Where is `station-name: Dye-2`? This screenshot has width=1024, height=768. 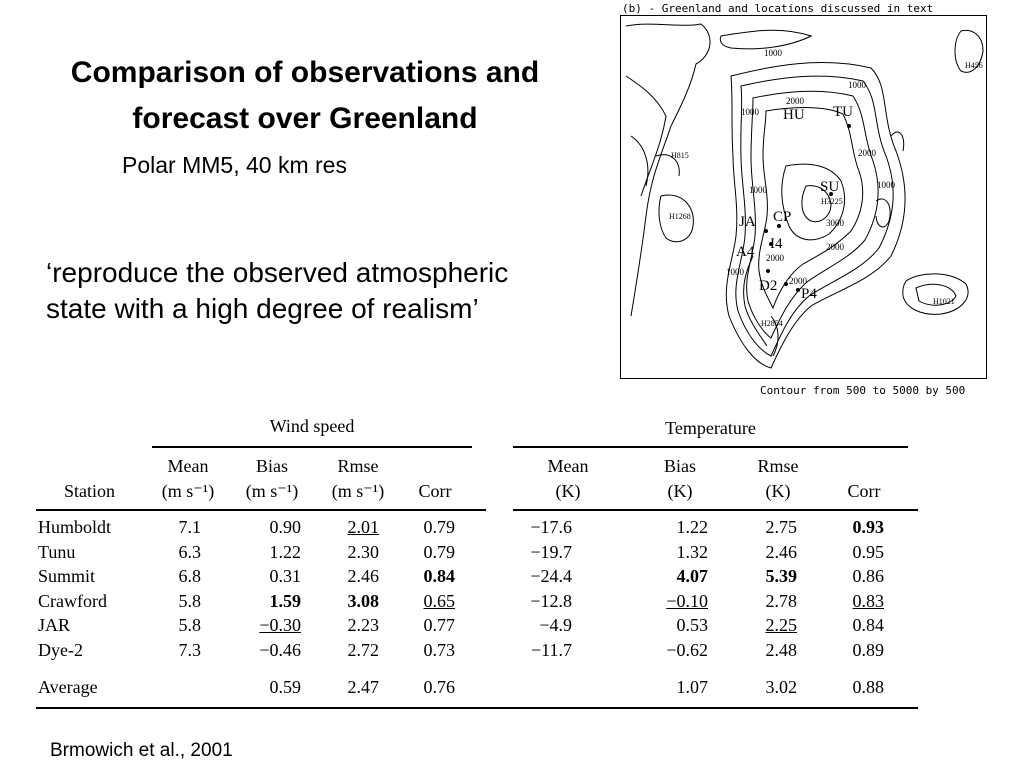
station-name: Dye-2 is located at coordinates (60, 650).